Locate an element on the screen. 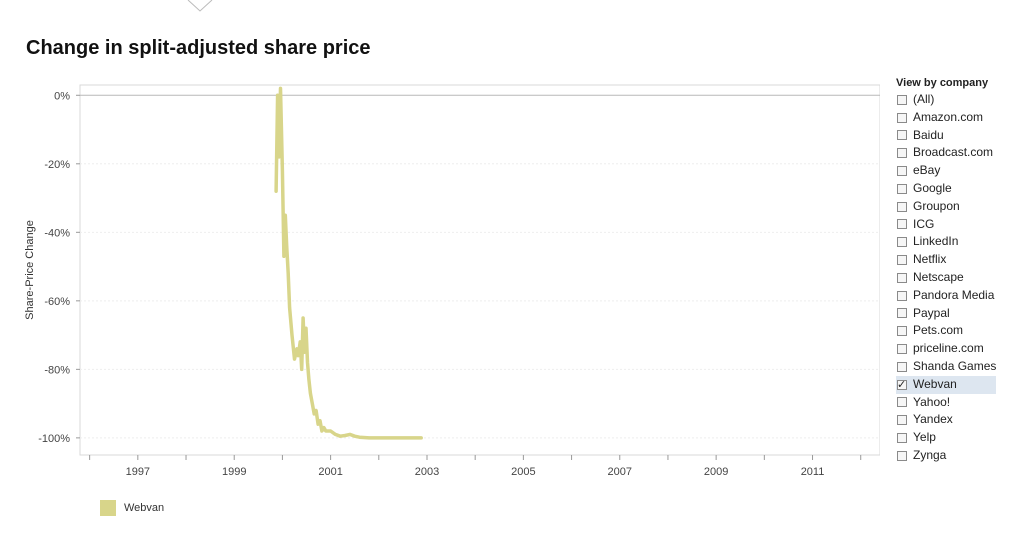 This screenshot has width=1024, height=548. filter-item: Yelp is located at coordinates (946, 438).